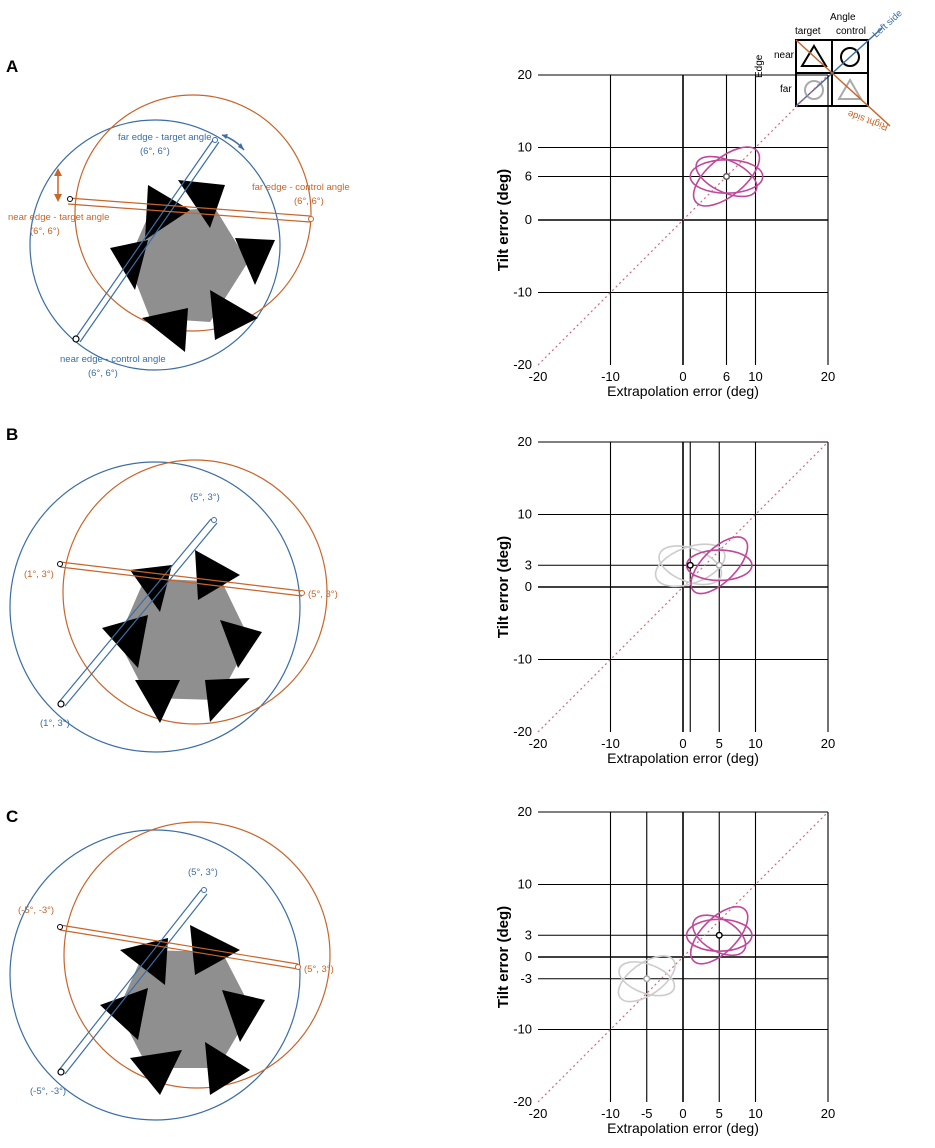 The width and height of the screenshot is (935, 1148). Describe the element at coordinates (786, 89) in the screenshot. I see `legend-row-far: far` at that location.